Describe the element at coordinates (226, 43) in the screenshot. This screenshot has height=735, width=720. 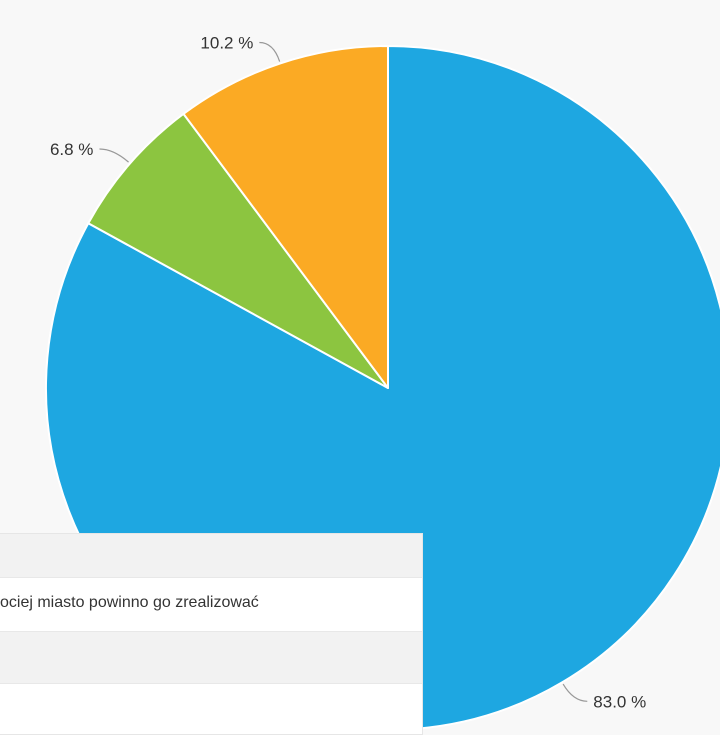
I see `data-label-2: 10.2 %` at that location.